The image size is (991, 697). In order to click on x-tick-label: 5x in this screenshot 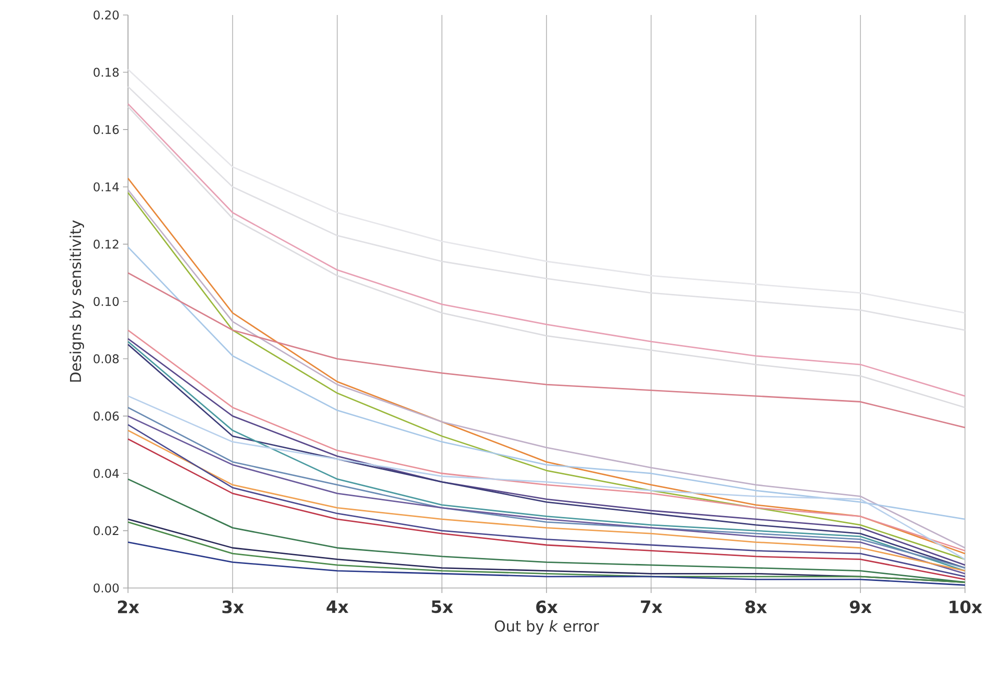, I will do `click(442, 607)`.